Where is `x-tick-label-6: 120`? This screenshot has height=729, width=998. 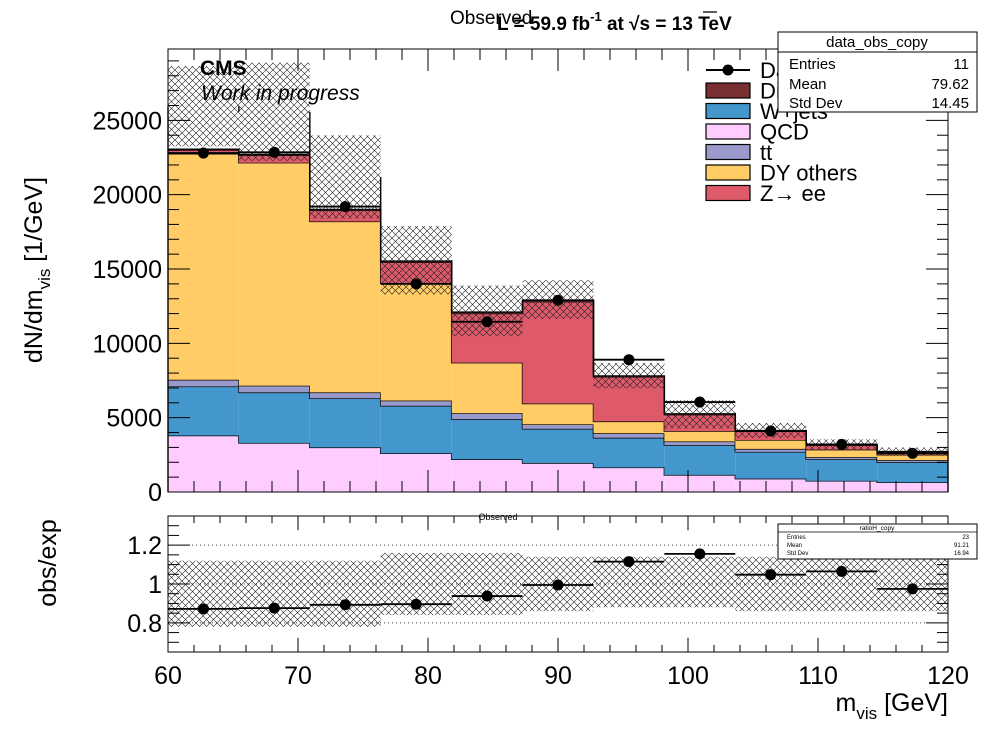 x-tick-label-6: 120 is located at coordinates (948, 676).